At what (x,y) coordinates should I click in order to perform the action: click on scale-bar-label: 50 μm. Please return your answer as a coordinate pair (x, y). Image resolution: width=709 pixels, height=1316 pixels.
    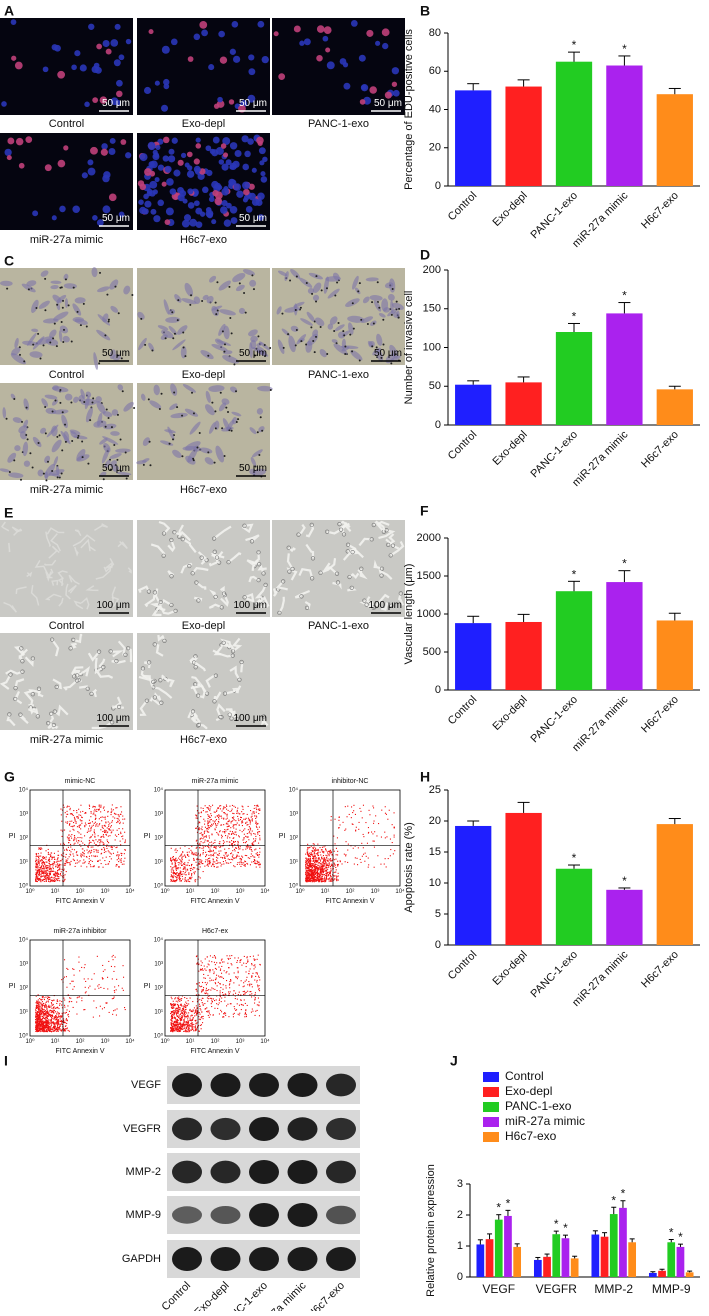
    Looking at the image, I should click on (116, 468).